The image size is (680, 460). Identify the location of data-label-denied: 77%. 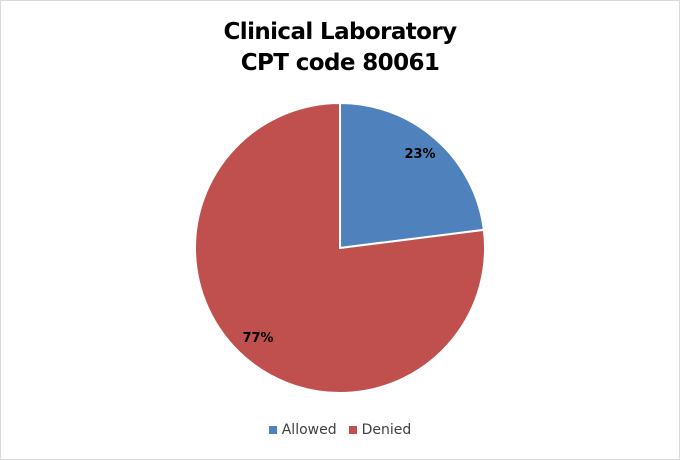
(257, 338).